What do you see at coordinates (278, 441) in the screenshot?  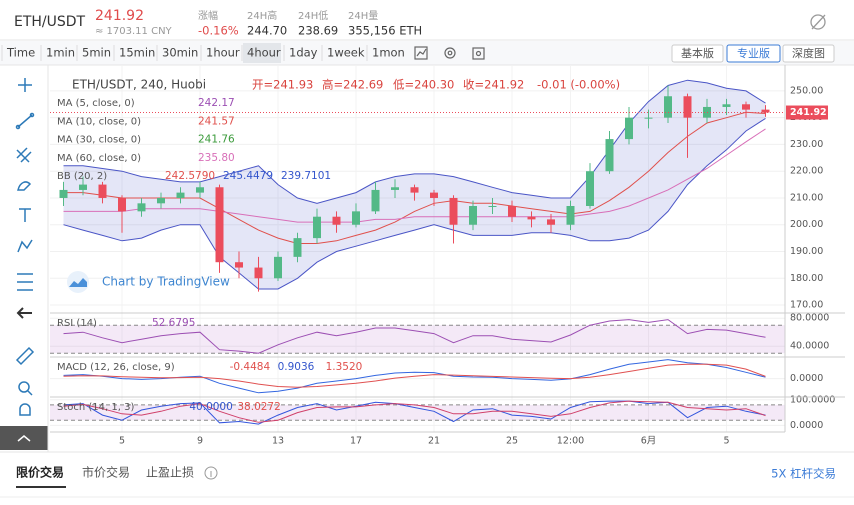 I see `x-tick-label: 13` at bounding box center [278, 441].